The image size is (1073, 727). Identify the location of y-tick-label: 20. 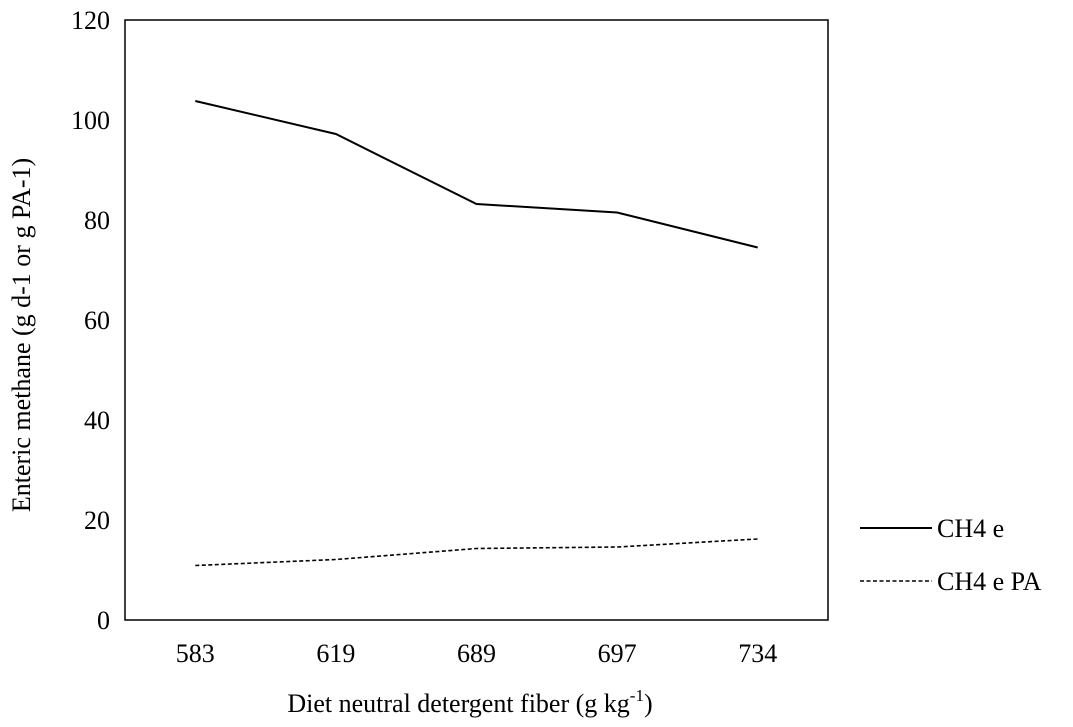
(97, 520).